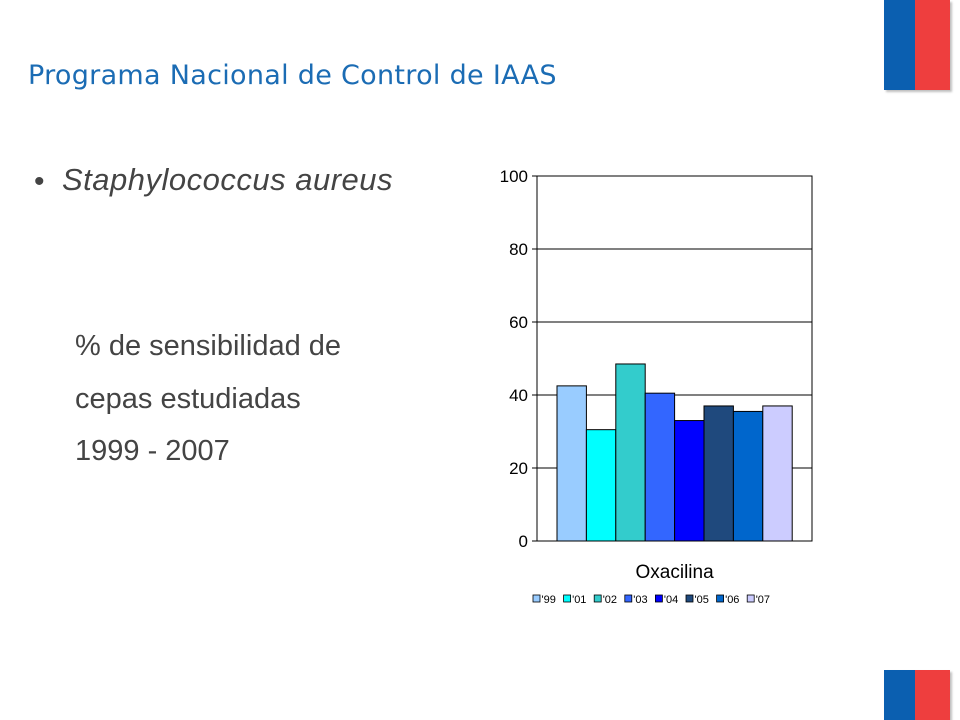 The height and width of the screenshot is (720, 960). I want to click on legend-label-3: '02, so click(610, 600).